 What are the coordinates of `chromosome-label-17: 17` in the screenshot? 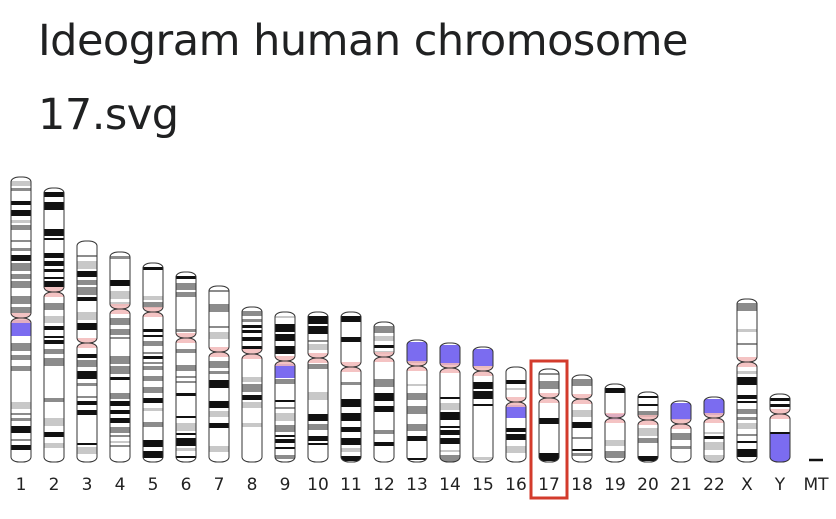 It's located at (549, 485).